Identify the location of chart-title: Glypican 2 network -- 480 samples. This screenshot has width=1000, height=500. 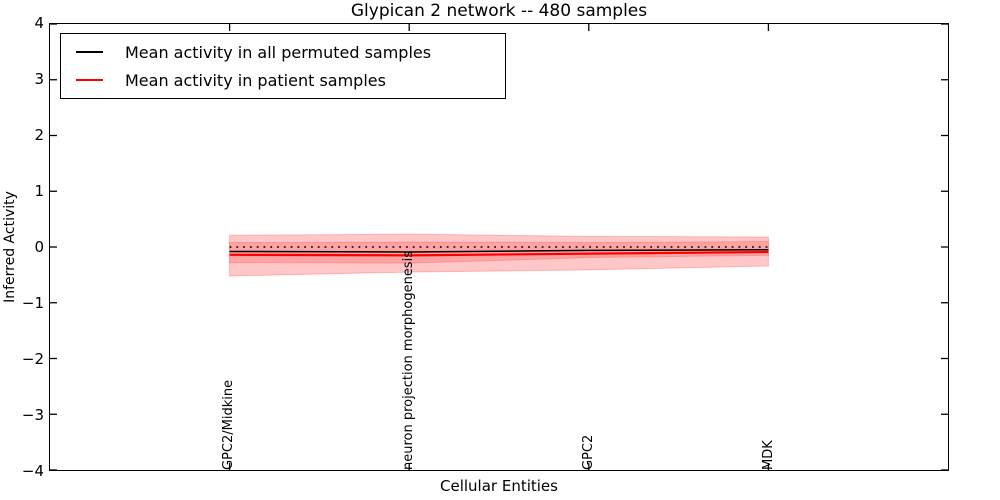
(499, 11).